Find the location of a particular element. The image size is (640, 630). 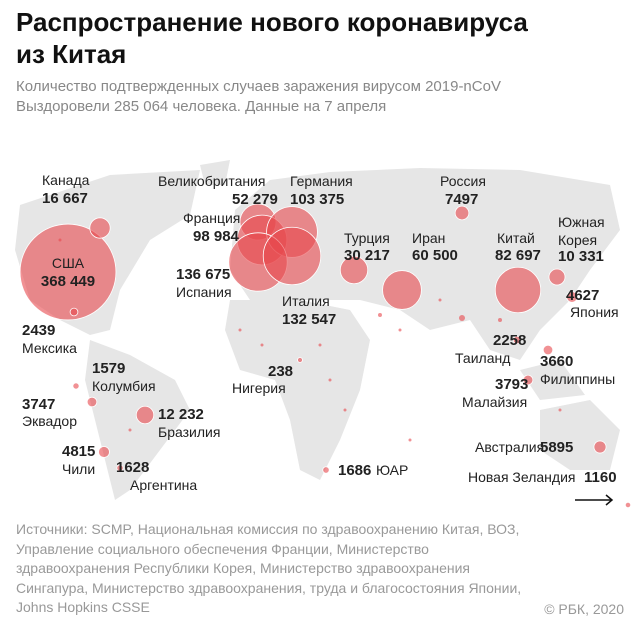

country-name: Аргентина is located at coordinates (164, 485).